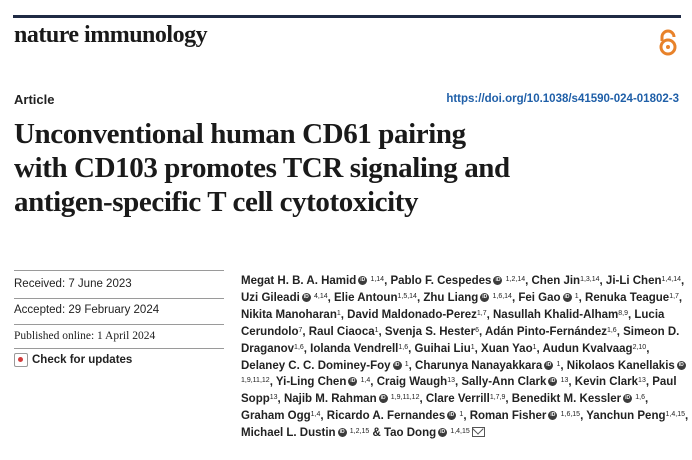 Image resolution: width=692 pixels, height=460 pixels. What do you see at coordinates (606, 382) in the screenshot?
I see `author-name: Kevin Clark` at bounding box center [606, 382].